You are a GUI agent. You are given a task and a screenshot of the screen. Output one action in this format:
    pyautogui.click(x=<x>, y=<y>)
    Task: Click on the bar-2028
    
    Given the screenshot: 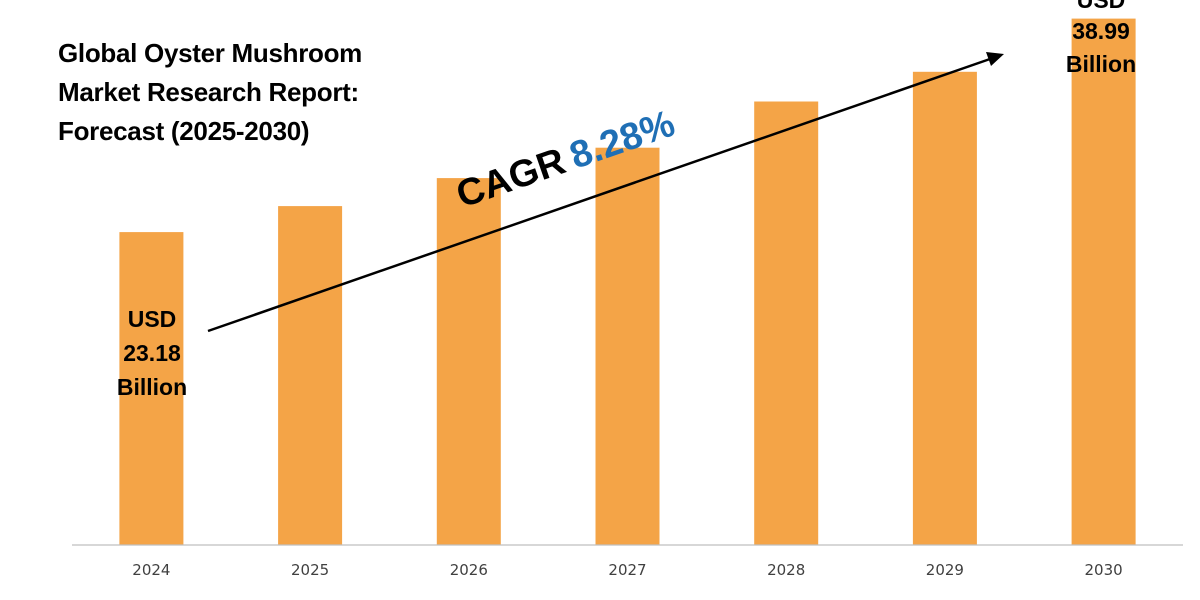 What is the action you would take?
    pyautogui.click(x=786, y=323)
    